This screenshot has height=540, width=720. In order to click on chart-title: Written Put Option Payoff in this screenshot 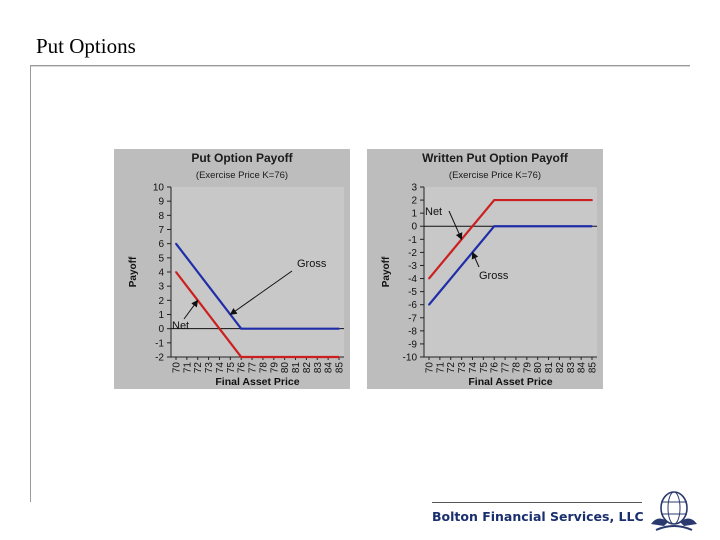, I will do `click(495, 158)`.